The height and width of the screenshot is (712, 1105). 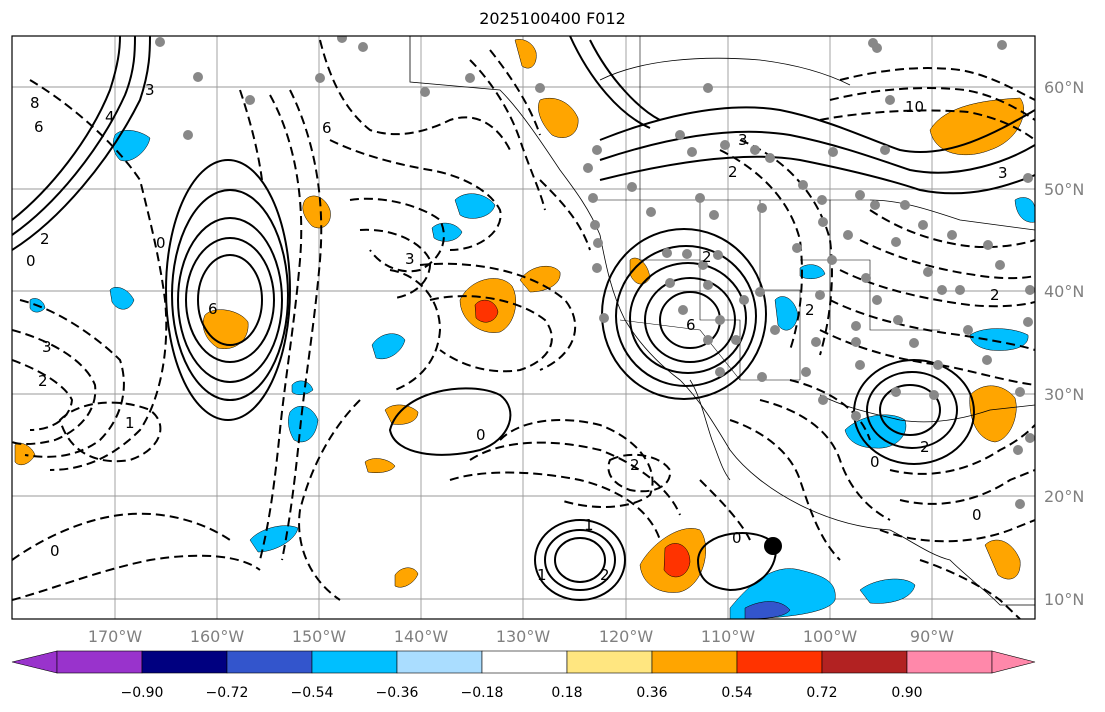 What do you see at coordinates (552, 18) in the screenshot?
I see `map-title: 2025100400 F012` at bounding box center [552, 18].